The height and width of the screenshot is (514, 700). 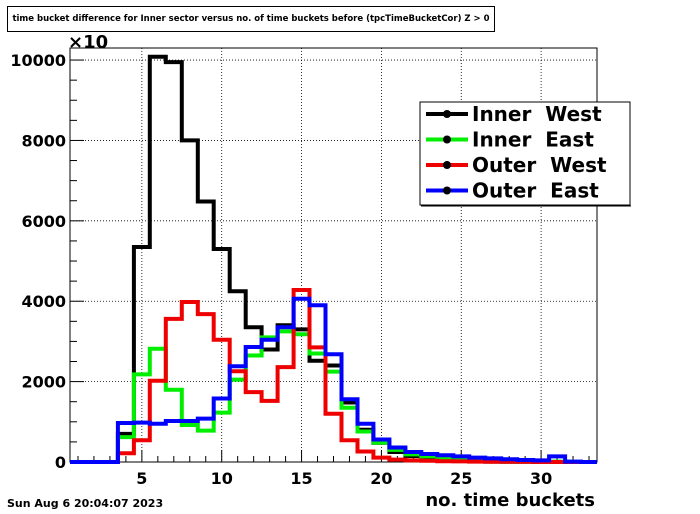 I want to click on y-tick-label: 4000, so click(x=43, y=301).